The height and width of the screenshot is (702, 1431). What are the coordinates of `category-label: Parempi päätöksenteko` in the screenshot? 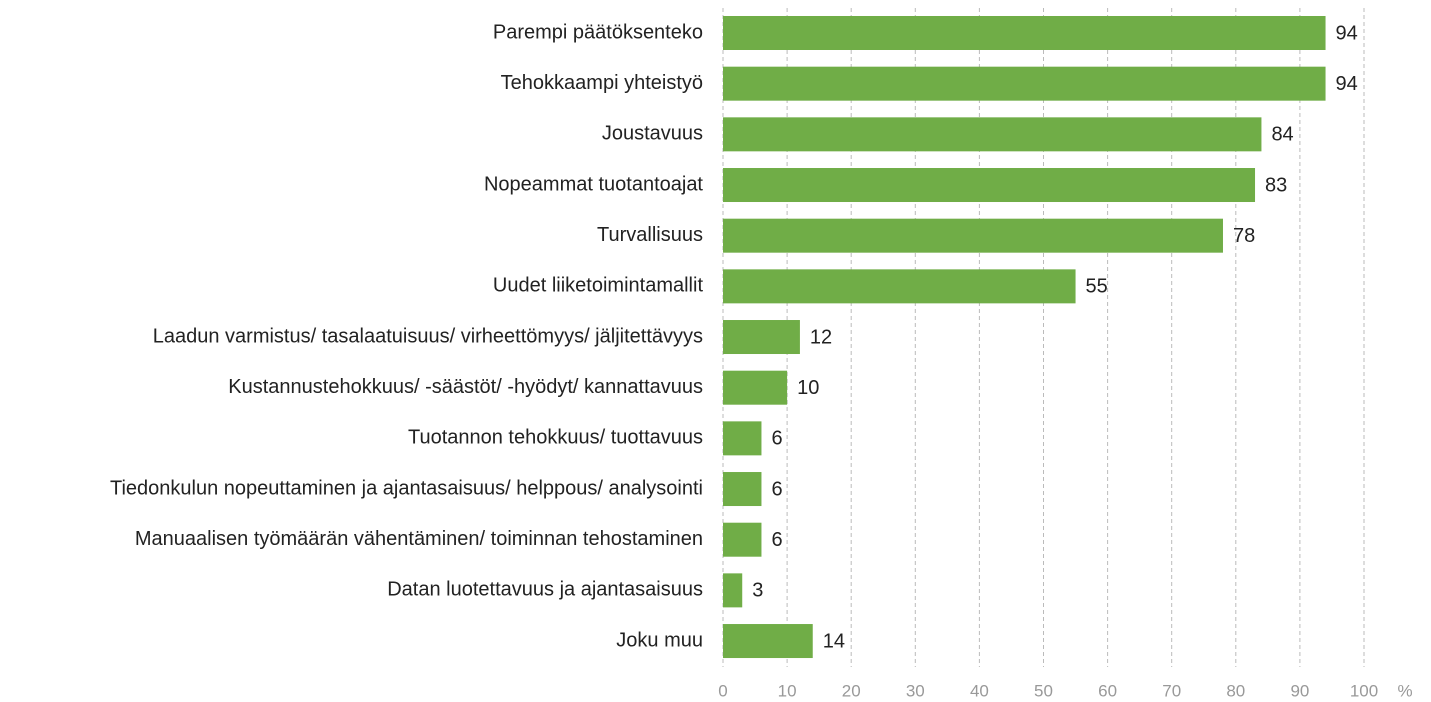 It's located at (598, 32).